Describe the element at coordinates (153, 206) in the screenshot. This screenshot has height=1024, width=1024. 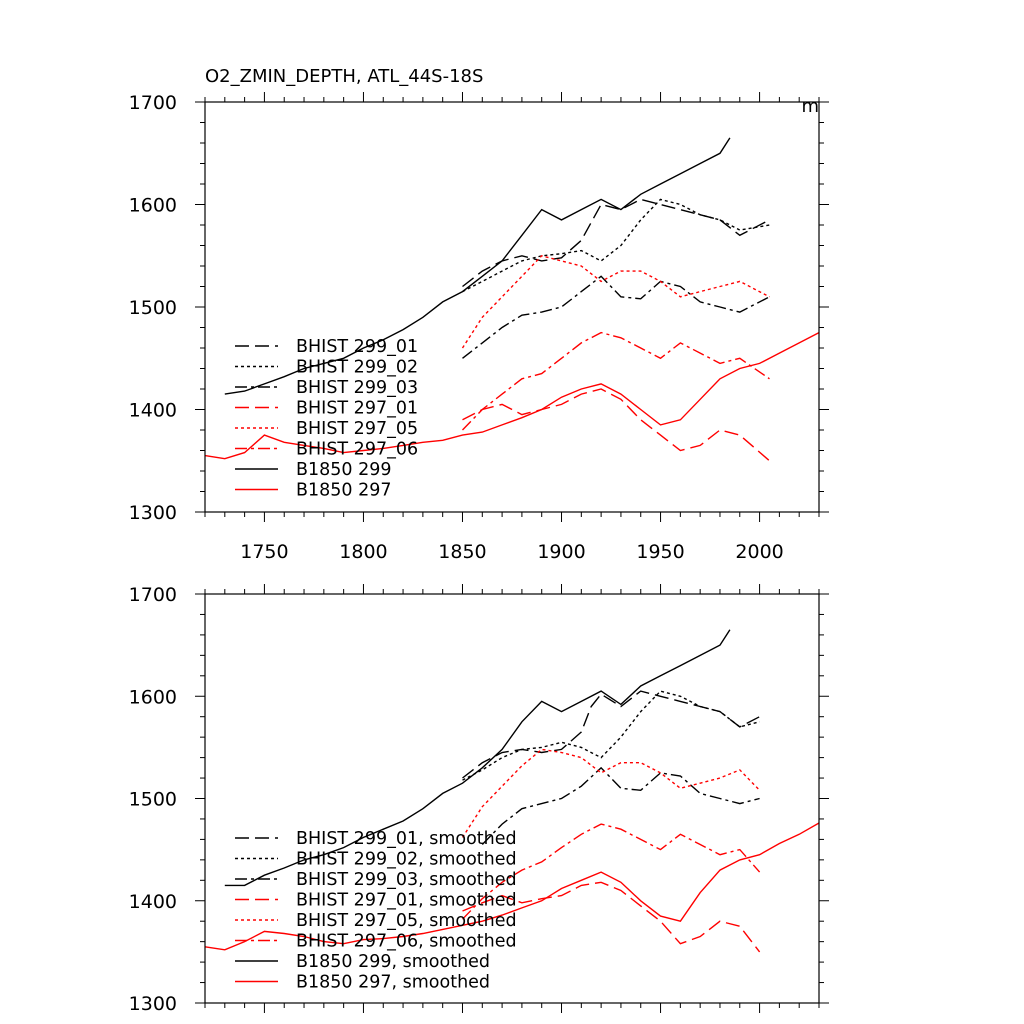
I see `top-y-tick-label: 1600` at that location.